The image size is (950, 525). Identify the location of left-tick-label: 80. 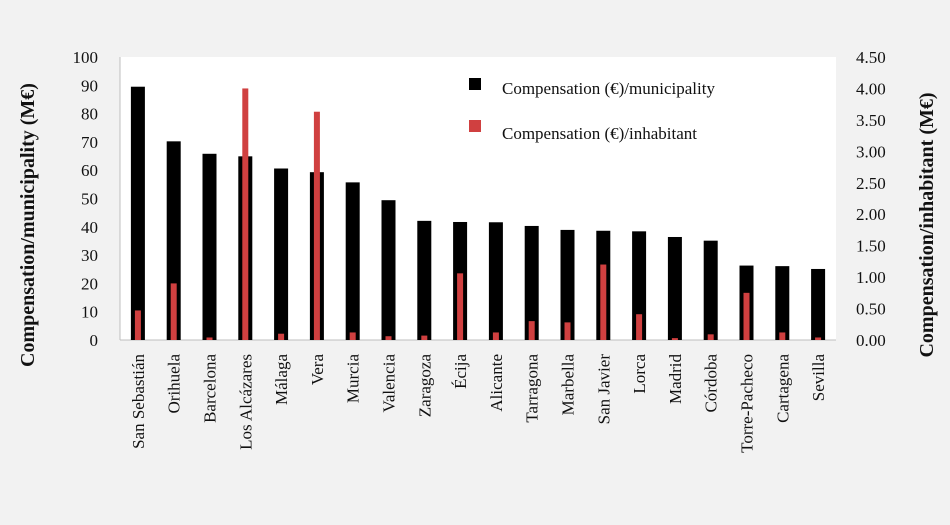
(89, 114).